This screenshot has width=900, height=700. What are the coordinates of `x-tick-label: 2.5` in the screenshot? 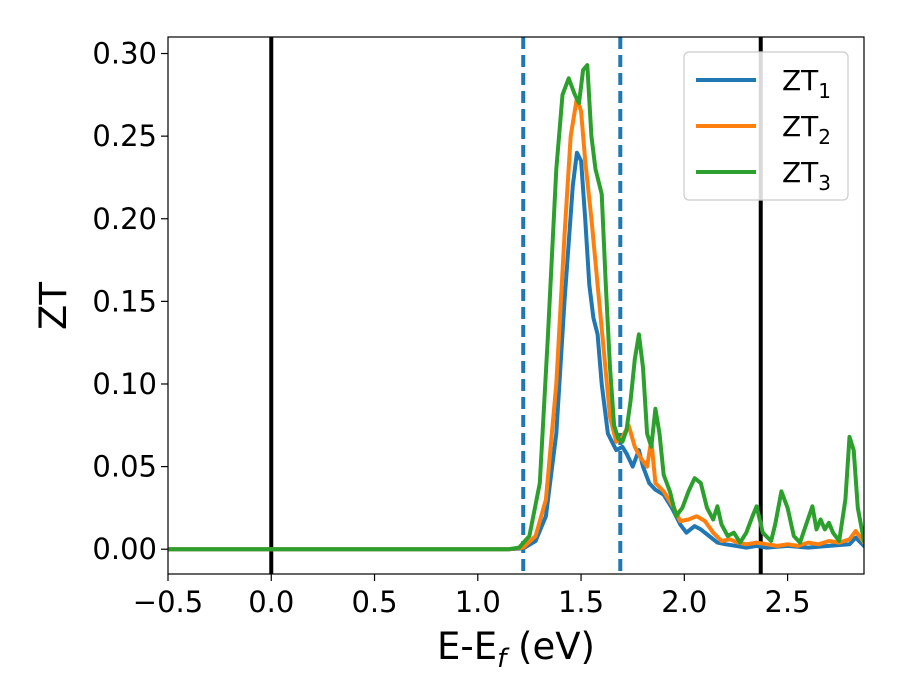 It's located at (788, 602).